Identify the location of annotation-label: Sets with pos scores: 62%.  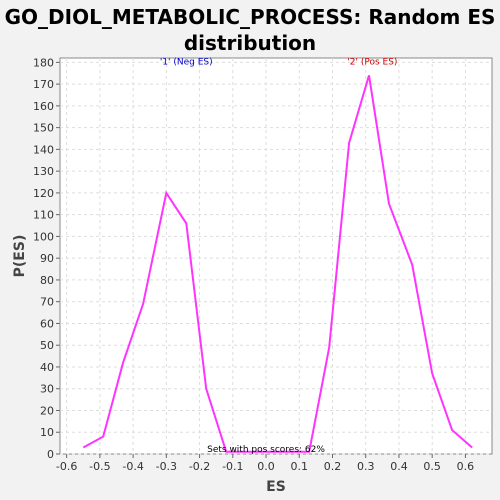
(266, 450).